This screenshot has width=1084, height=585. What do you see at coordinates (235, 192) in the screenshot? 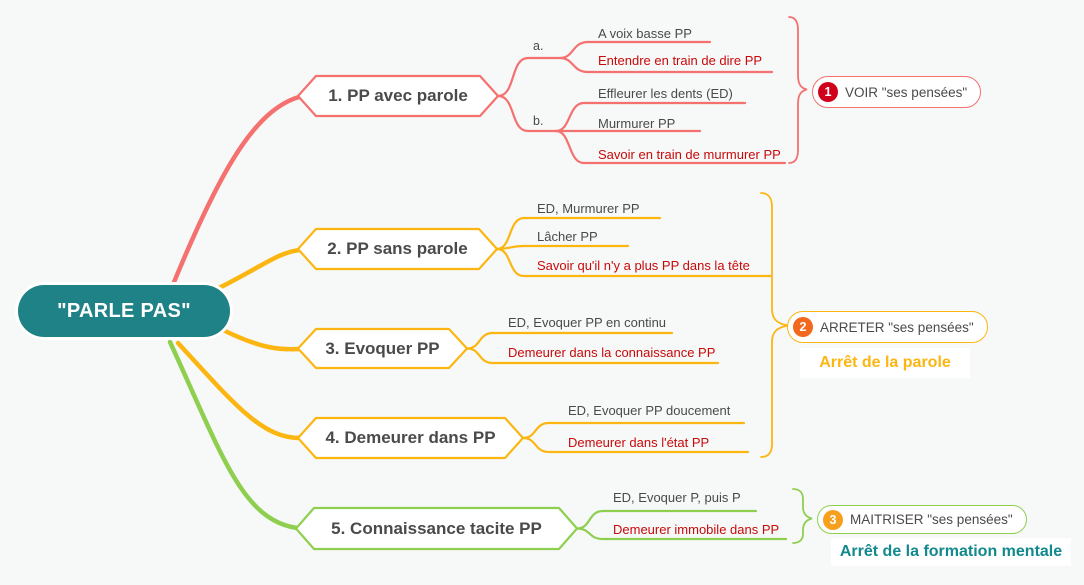
I see `root-curve-branch1` at bounding box center [235, 192].